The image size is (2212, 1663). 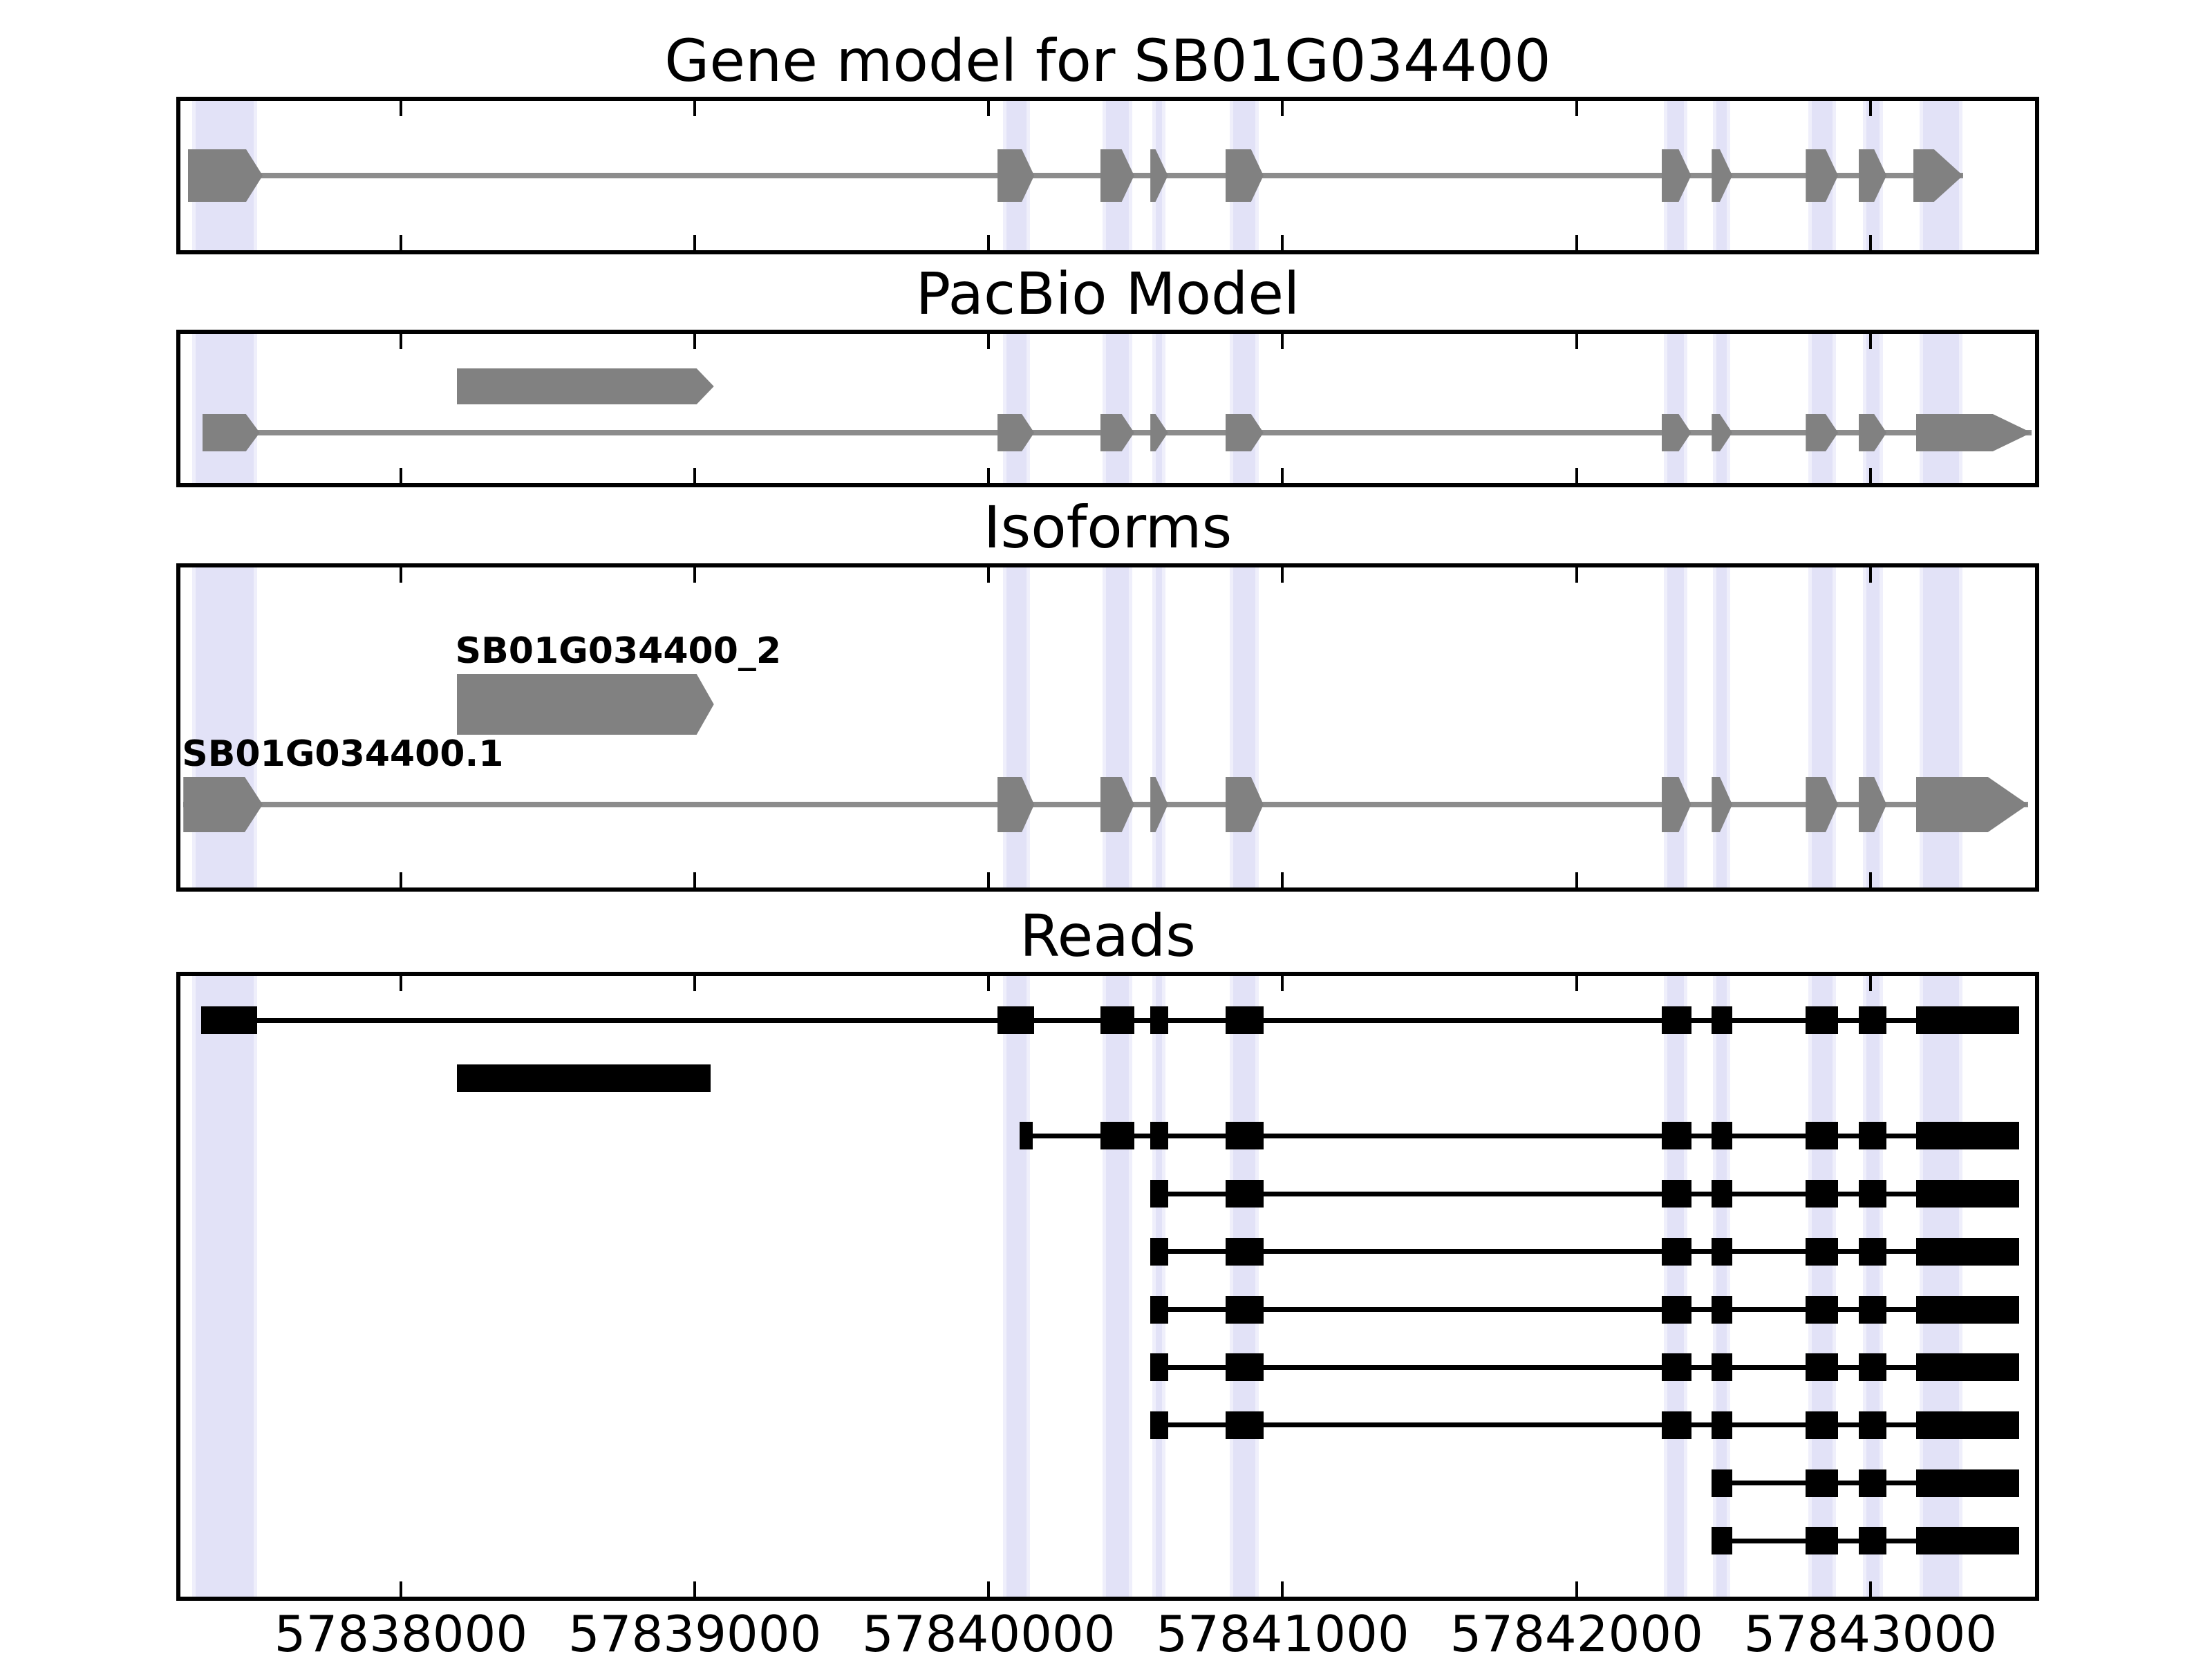 I want to click on axis-tick-label: 57841000, so click(x=1282, y=1634).